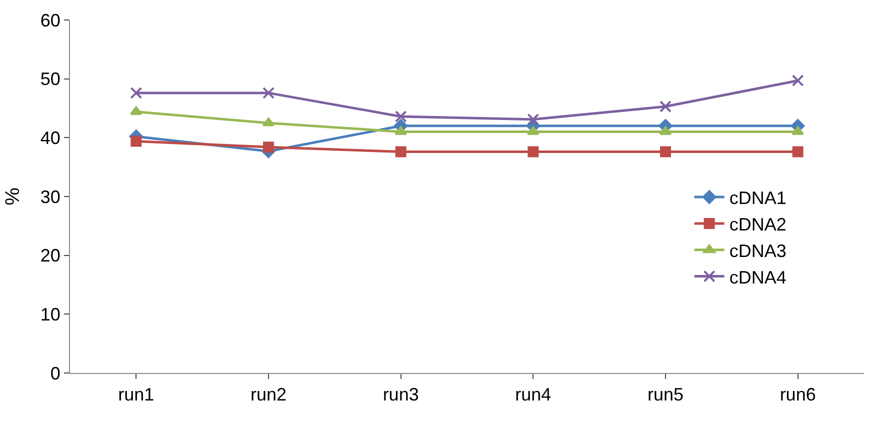 The height and width of the screenshot is (423, 874). Describe the element at coordinates (757, 198) in the screenshot. I see `legend-label: cDNA1` at that location.